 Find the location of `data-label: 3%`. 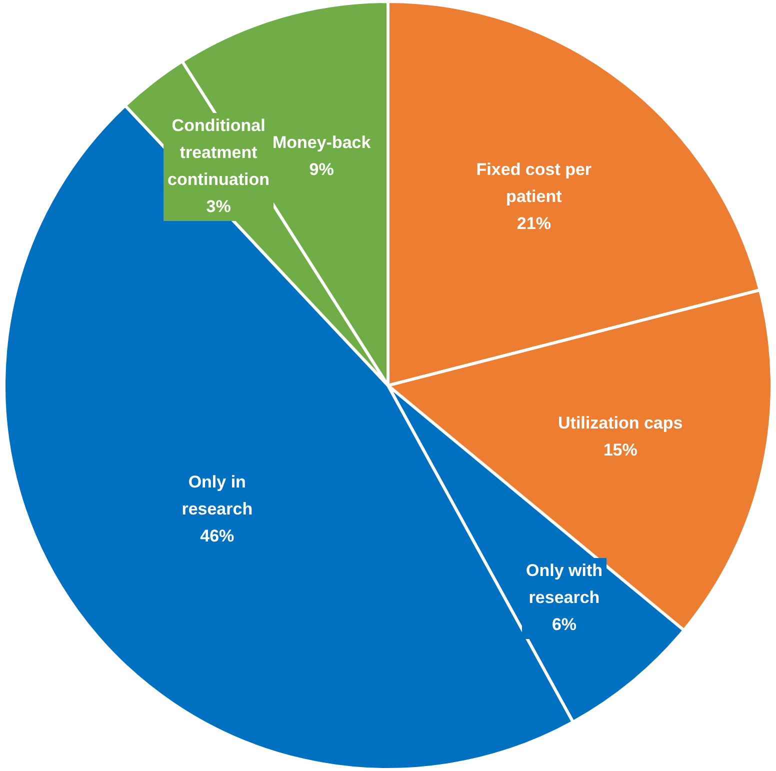

data-label: 3% is located at coordinates (218, 206).